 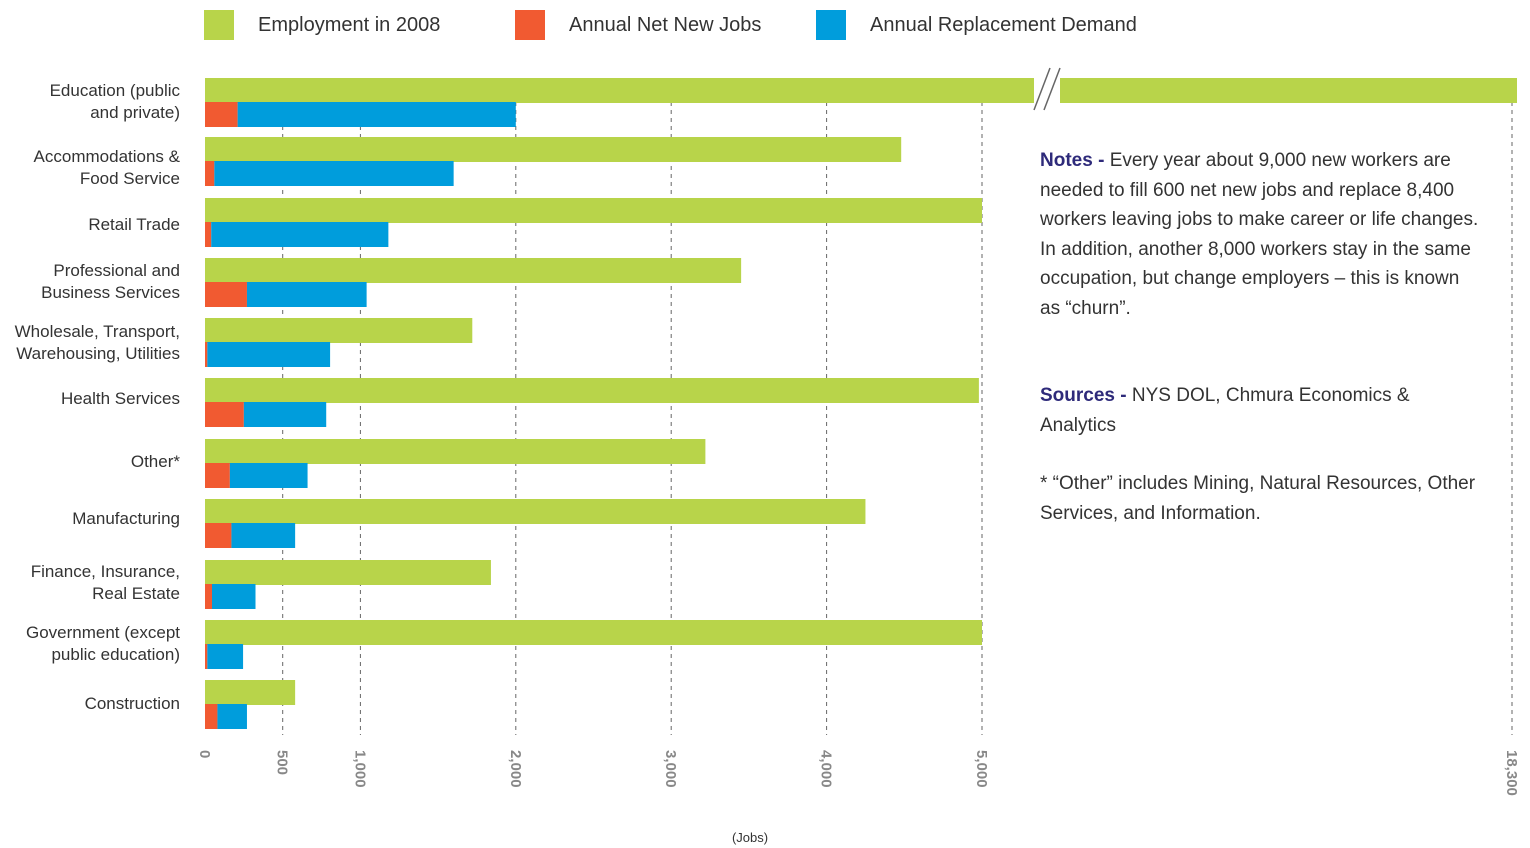 What do you see at coordinates (114, 90) in the screenshot?
I see `category-label-line: Education (public` at bounding box center [114, 90].